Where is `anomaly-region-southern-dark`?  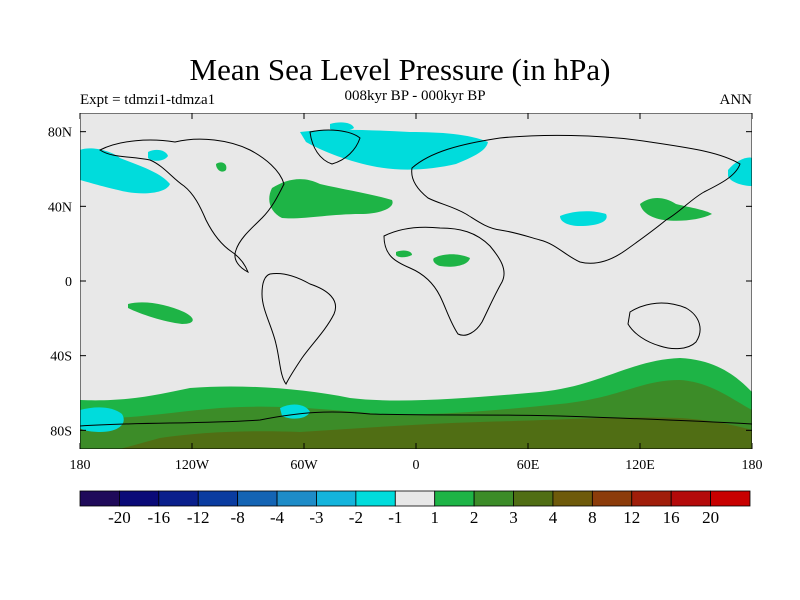 anomaly-region-southern-dark is located at coordinates (436, 433).